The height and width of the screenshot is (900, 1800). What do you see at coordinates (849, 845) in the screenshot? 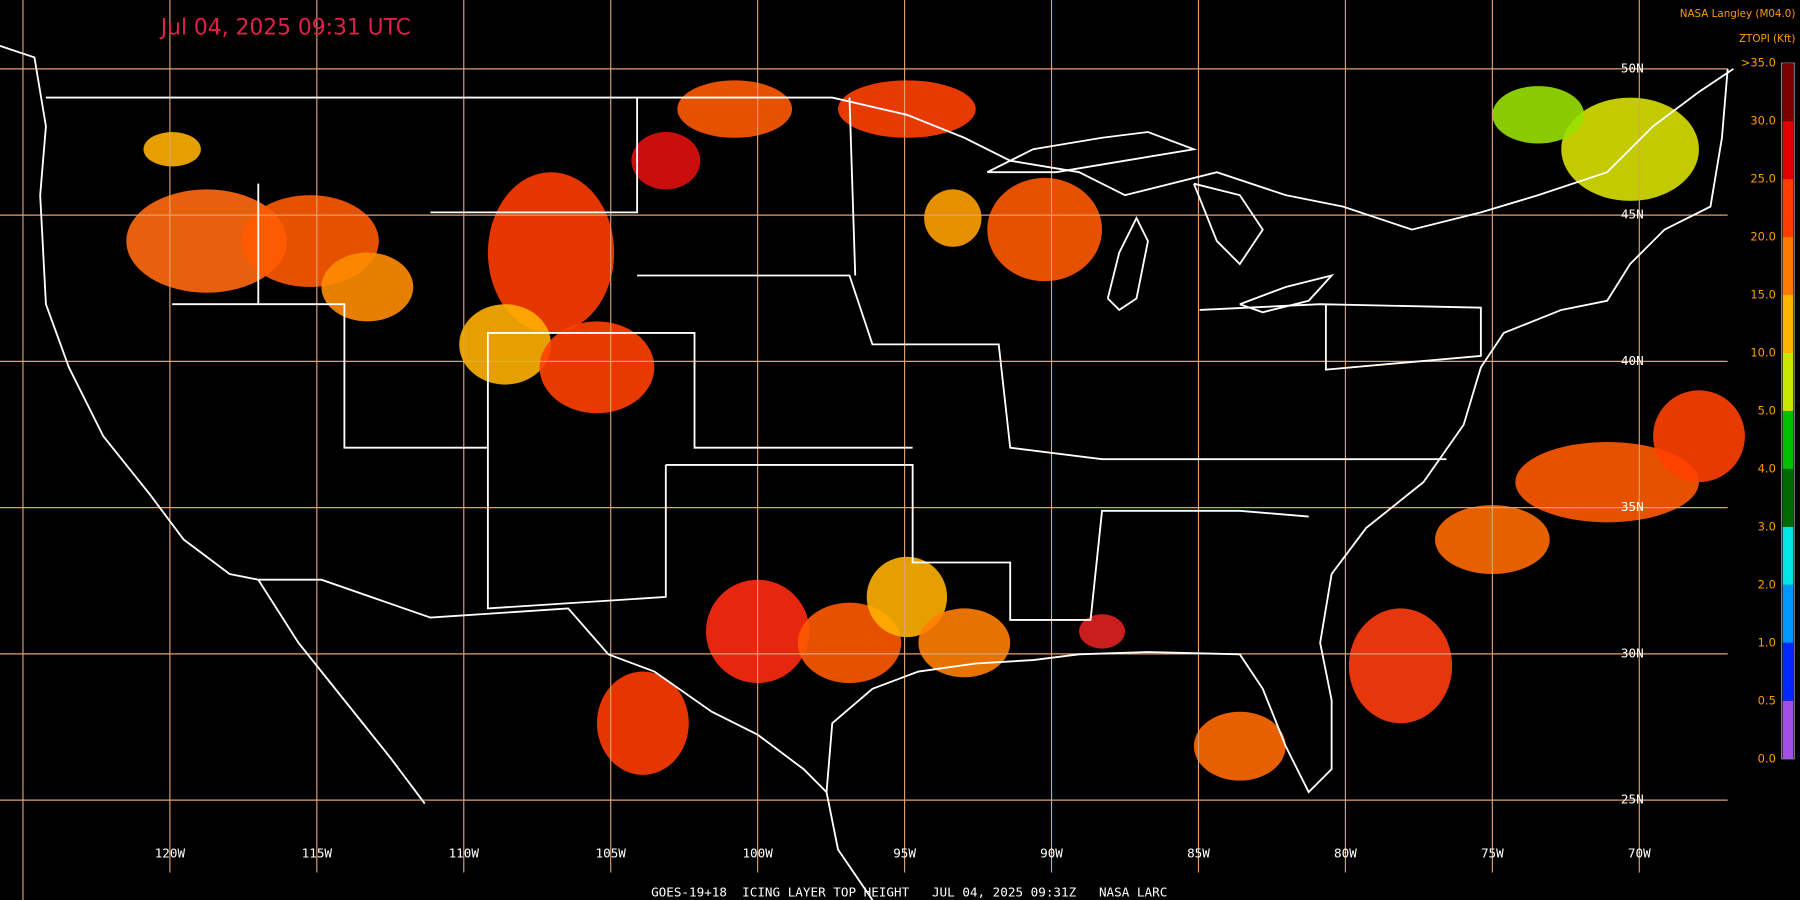
I see `mexico-coast` at bounding box center [849, 845].